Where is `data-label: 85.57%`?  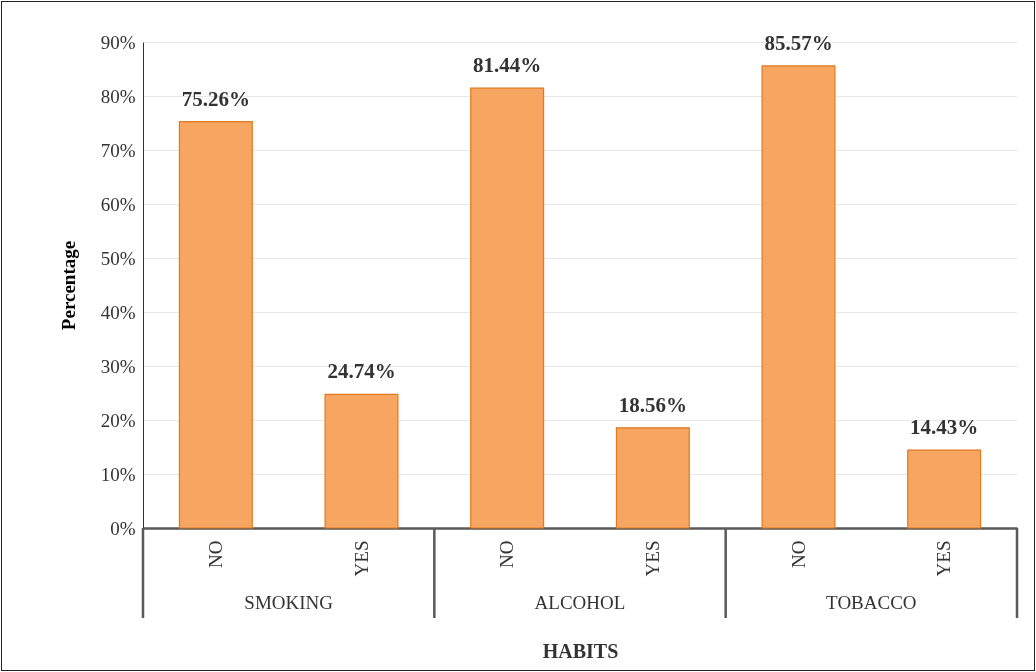 data-label: 85.57% is located at coordinates (798, 42).